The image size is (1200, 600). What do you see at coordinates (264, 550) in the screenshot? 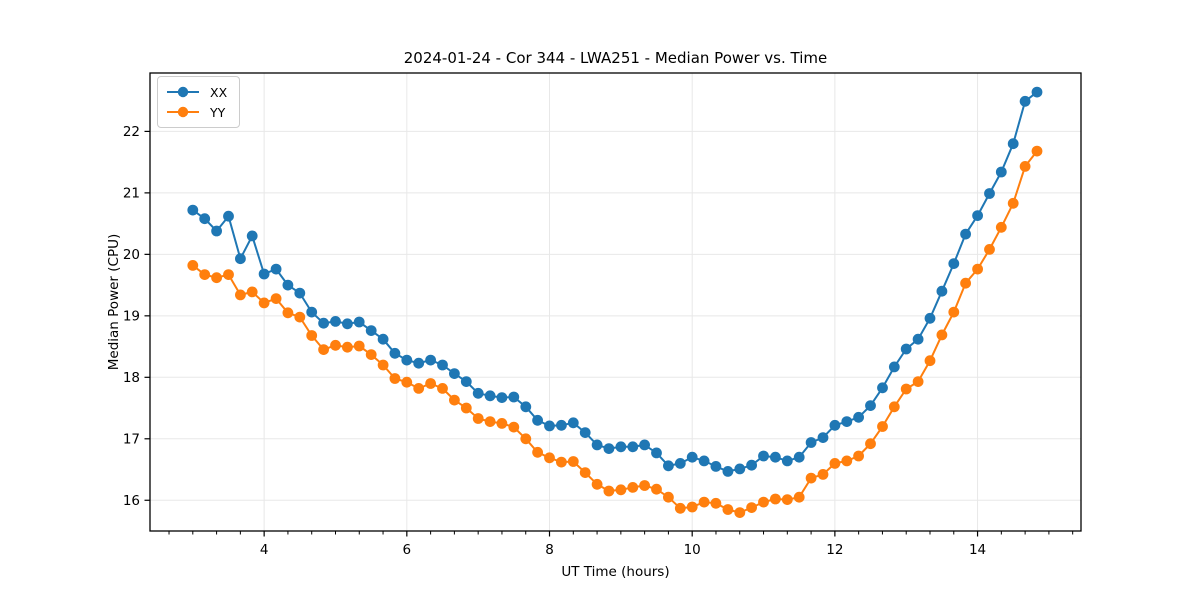
I see `x-tick-label: 4` at bounding box center [264, 550].